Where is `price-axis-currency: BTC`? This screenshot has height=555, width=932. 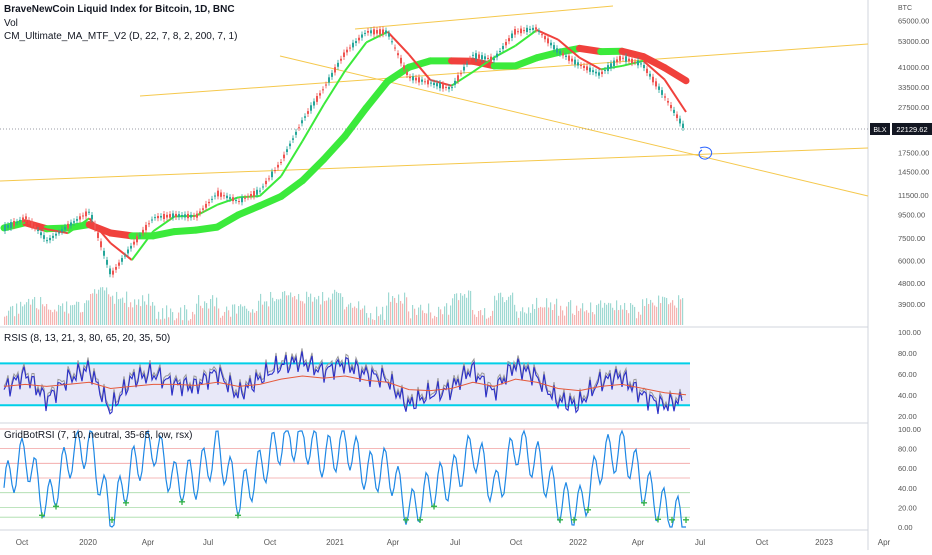 price-axis-currency: BTC is located at coordinates (905, 8).